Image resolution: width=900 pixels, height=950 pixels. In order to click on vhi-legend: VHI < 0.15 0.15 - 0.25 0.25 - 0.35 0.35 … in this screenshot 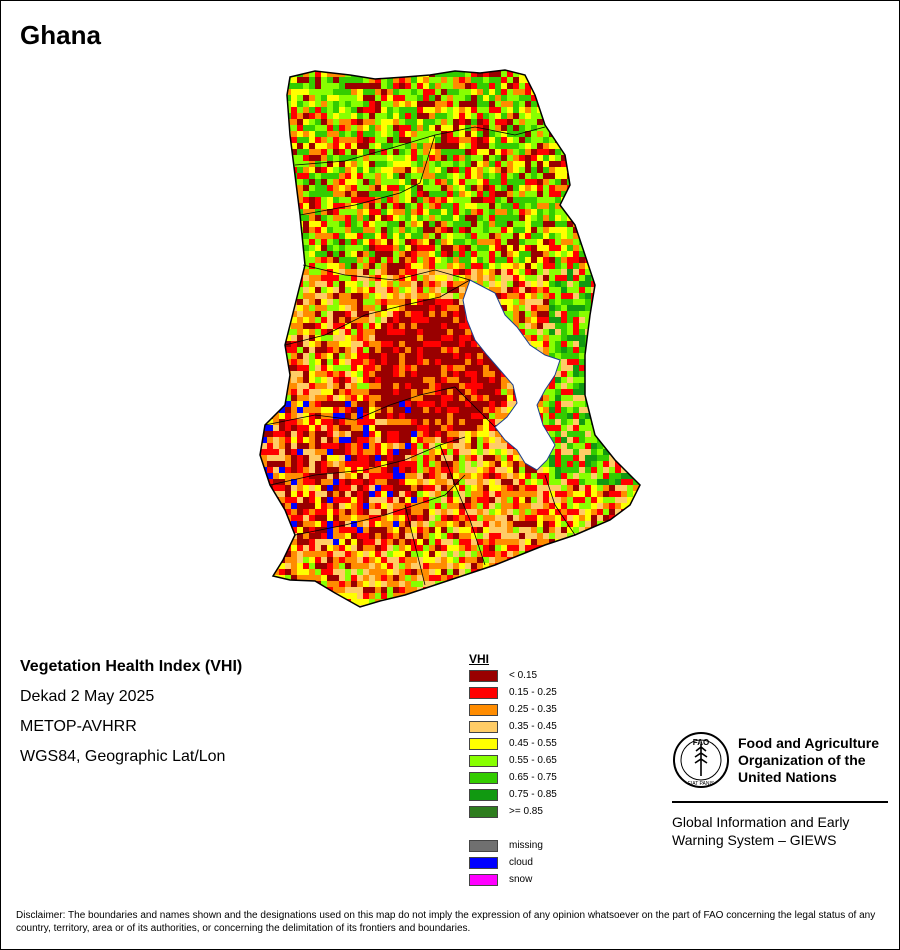, I will do `click(549, 769)`.